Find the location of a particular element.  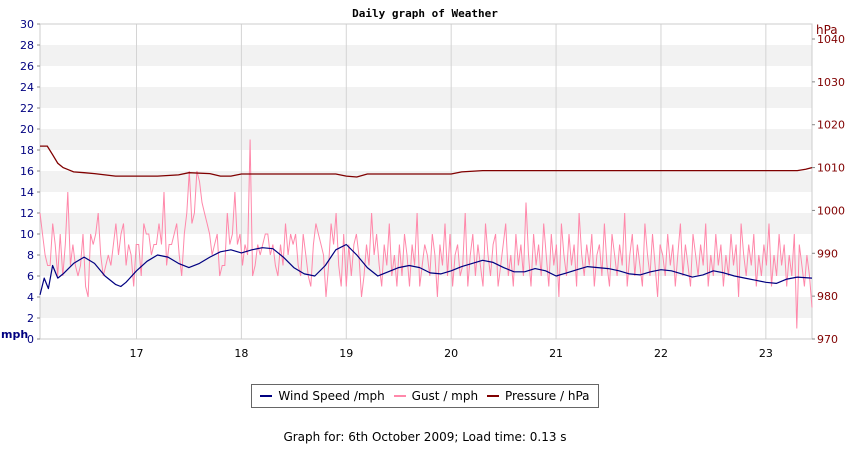

wind-series is located at coordinates (426, 269).